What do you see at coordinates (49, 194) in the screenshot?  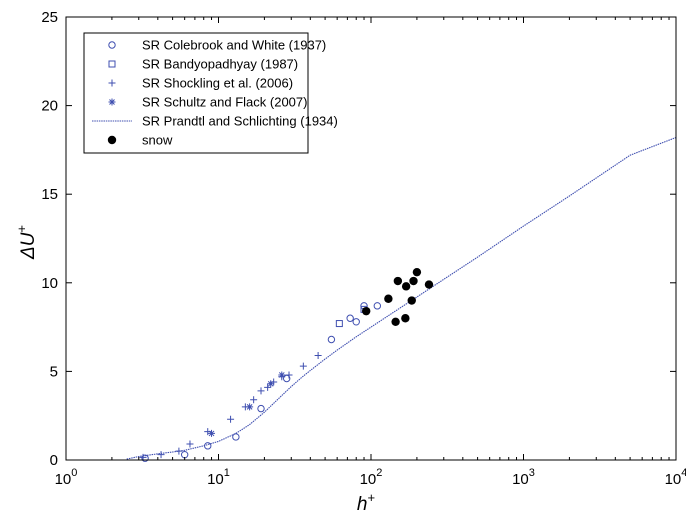 I see `y-tick-label: 15` at bounding box center [49, 194].